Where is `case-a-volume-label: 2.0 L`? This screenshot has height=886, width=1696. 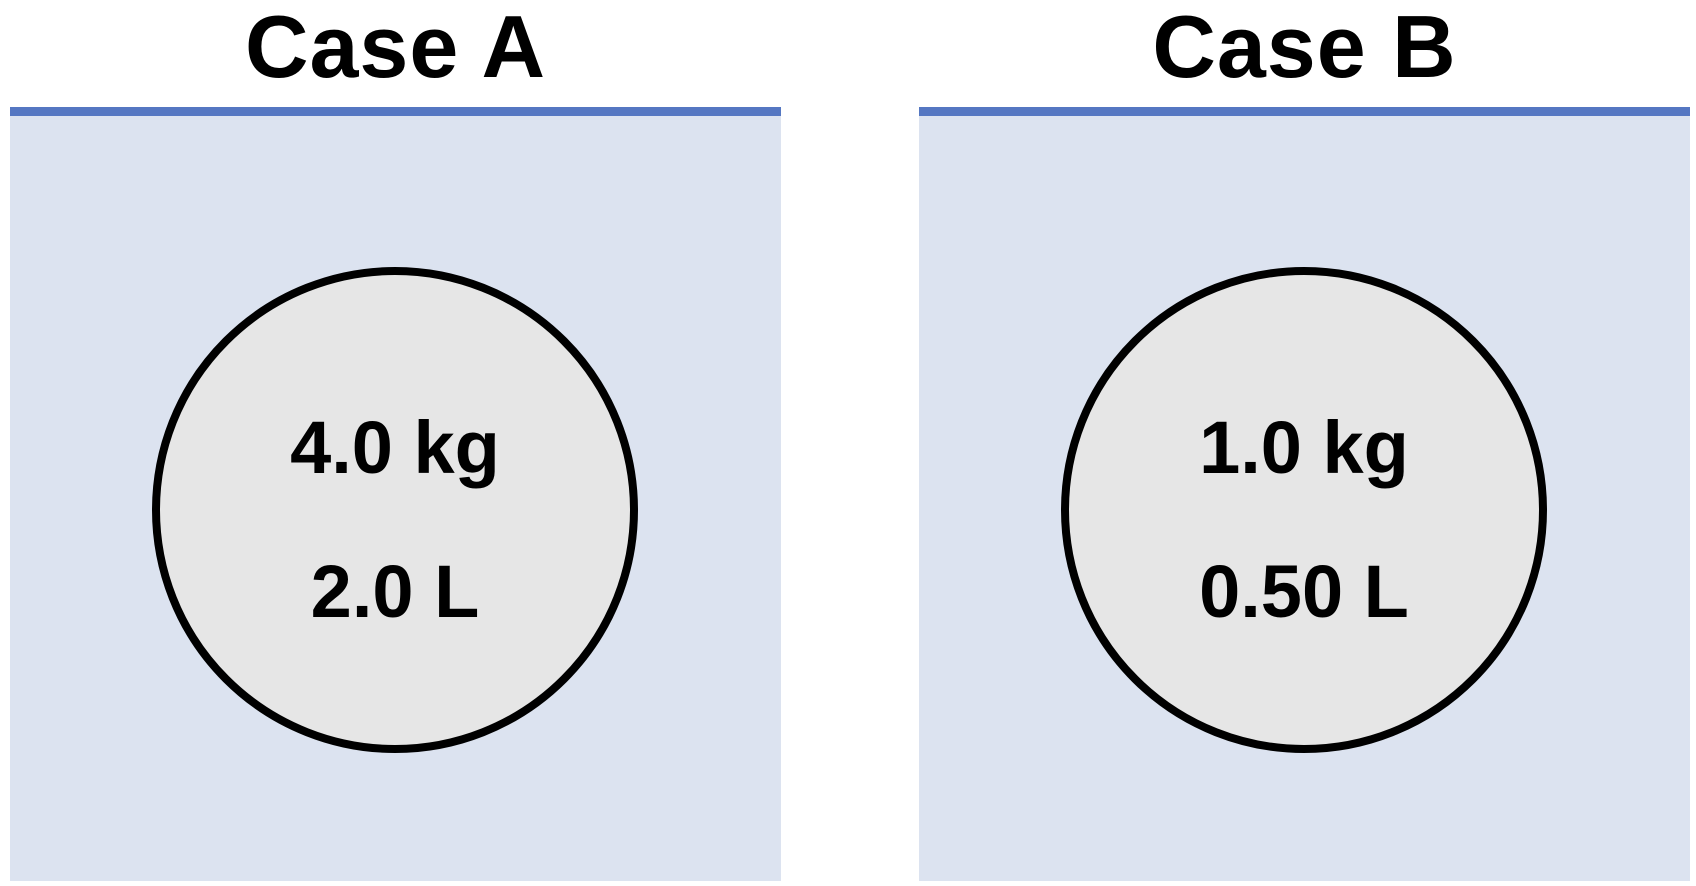
case-a-volume-label: 2.0 L is located at coordinates (395, 591).